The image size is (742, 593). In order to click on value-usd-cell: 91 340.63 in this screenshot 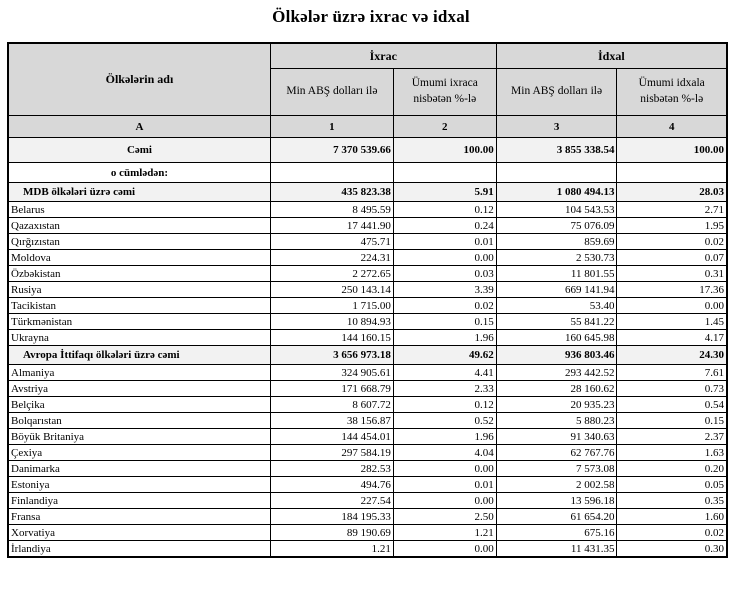, I will do `click(556, 436)`.